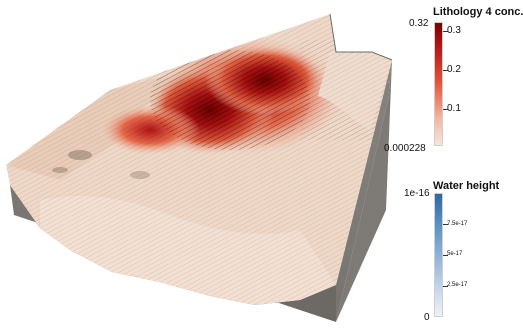 The image size is (523, 328). What do you see at coordinates (454, 30) in the screenshot?
I see `lithology-tick-label: 0.3` at bounding box center [454, 30].